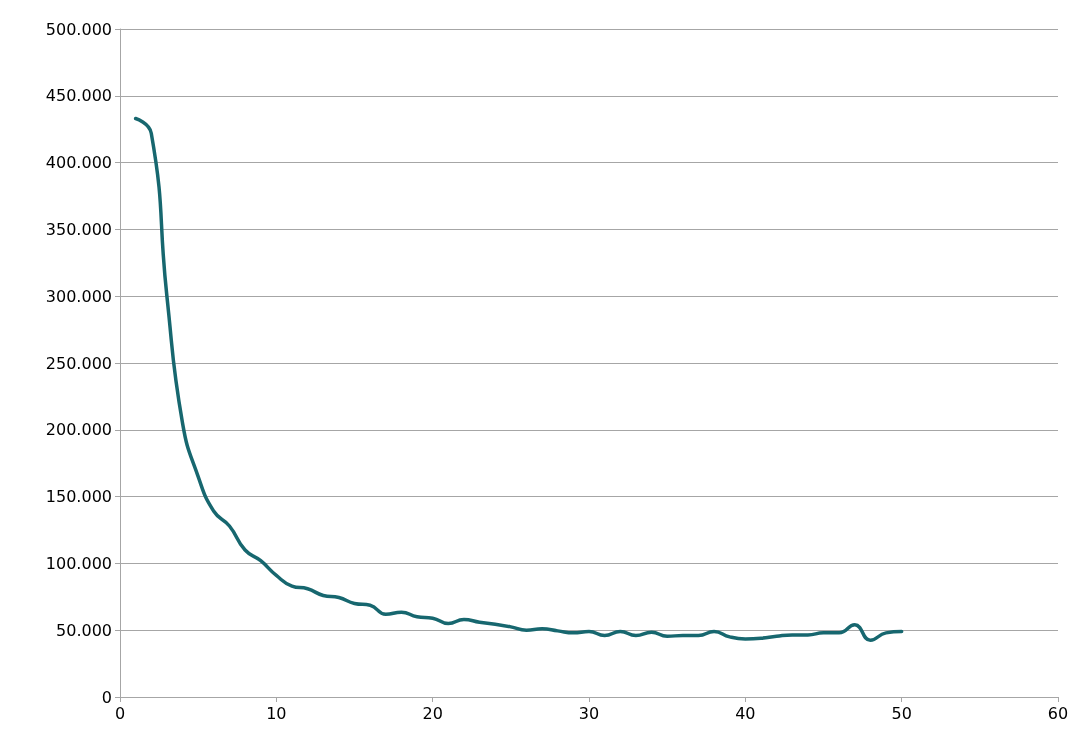 This screenshot has height=744, width=1084. I want to click on y-tick-label: 400.000, so click(78, 163).